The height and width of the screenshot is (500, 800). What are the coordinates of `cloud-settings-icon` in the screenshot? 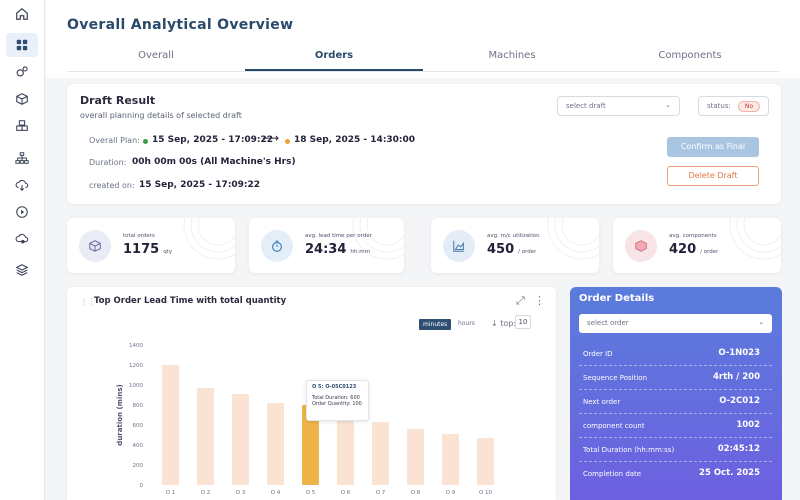 It's located at (22, 239).